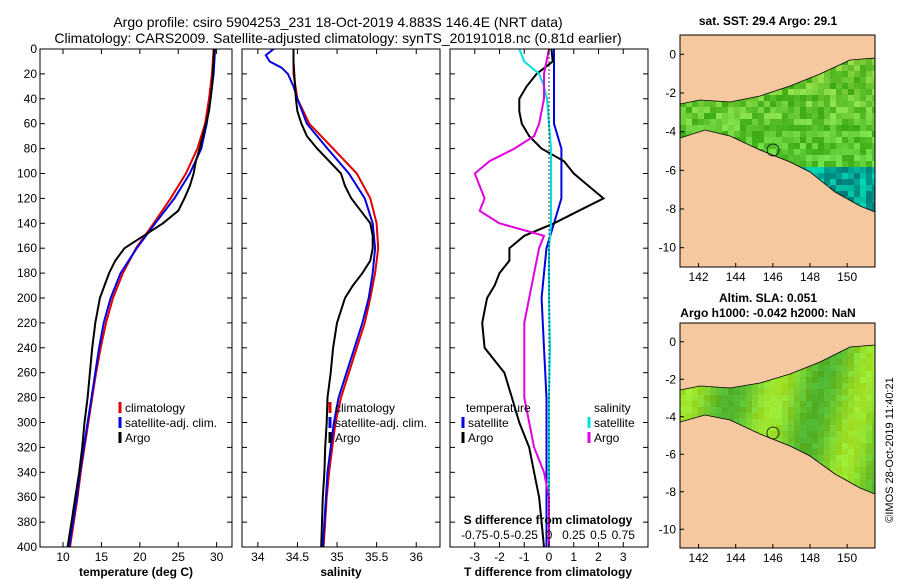 The height and width of the screenshot is (580, 900). I want to click on y-tick-label: 160, so click(27, 248).